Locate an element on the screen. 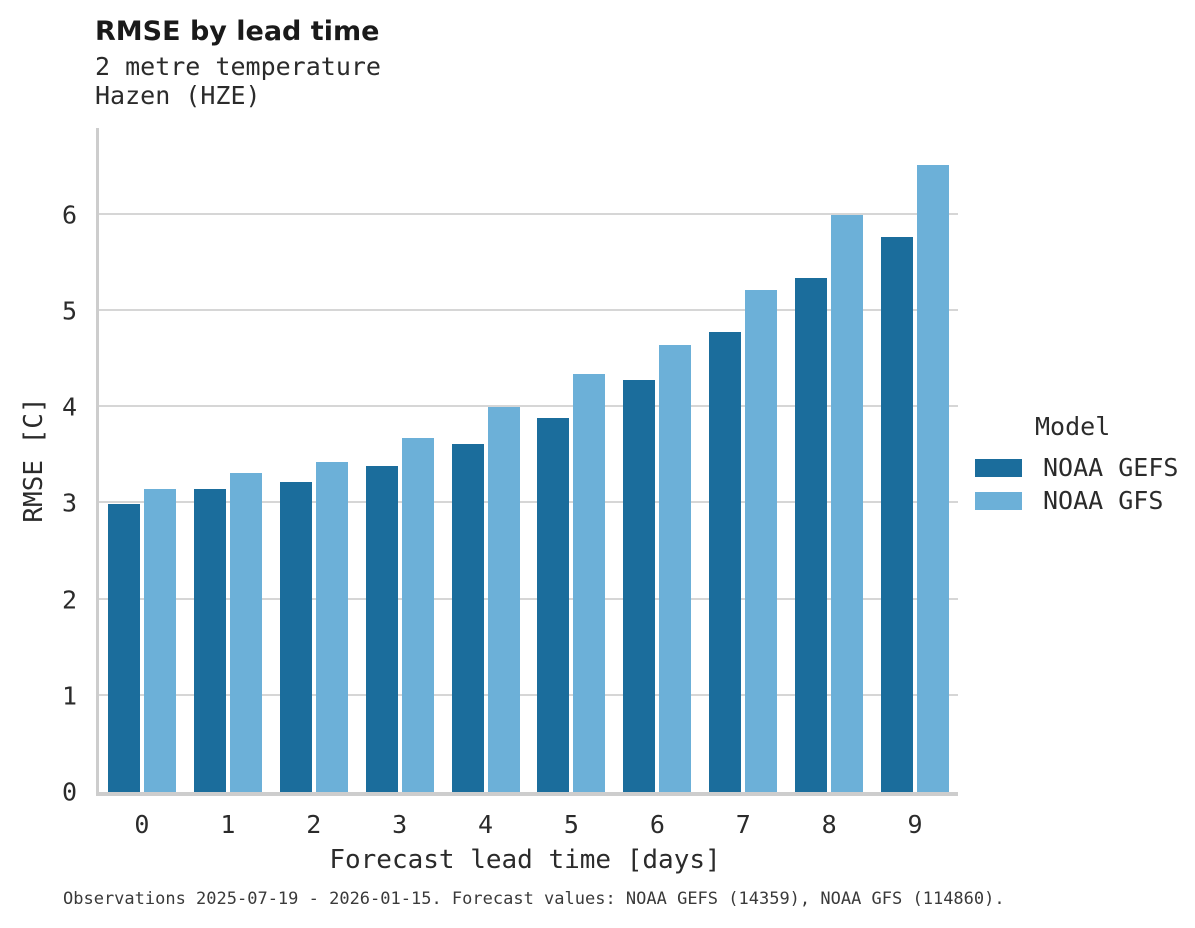 This screenshot has width=1195, height=928. x-tick-label-1: 1 is located at coordinates (228, 824).